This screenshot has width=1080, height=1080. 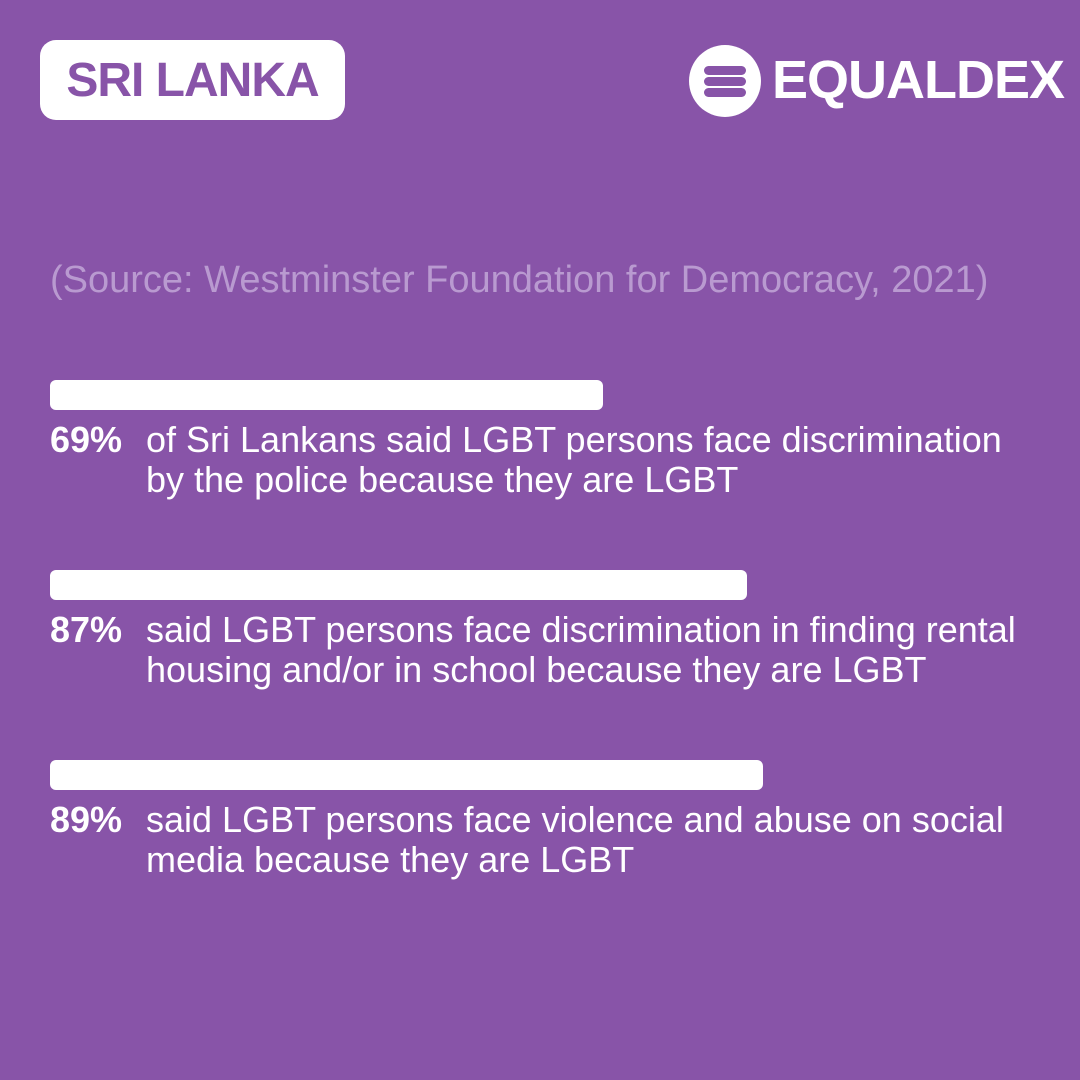 I want to click on chart-title: SRI LANKA, so click(x=192, y=80).